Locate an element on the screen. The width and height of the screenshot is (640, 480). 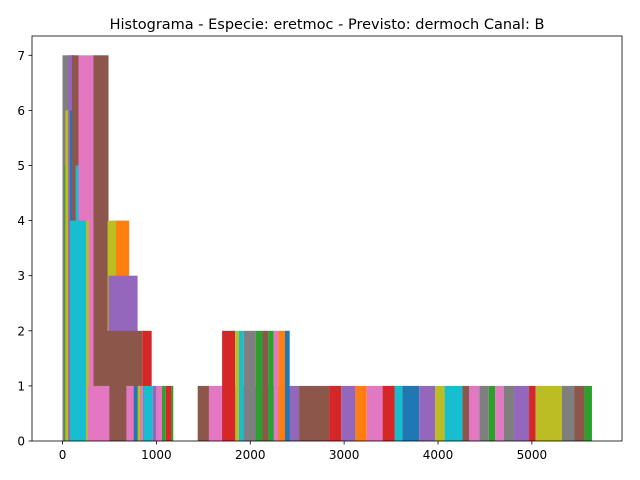
y-tick-label: 7 is located at coordinates (21, 56).